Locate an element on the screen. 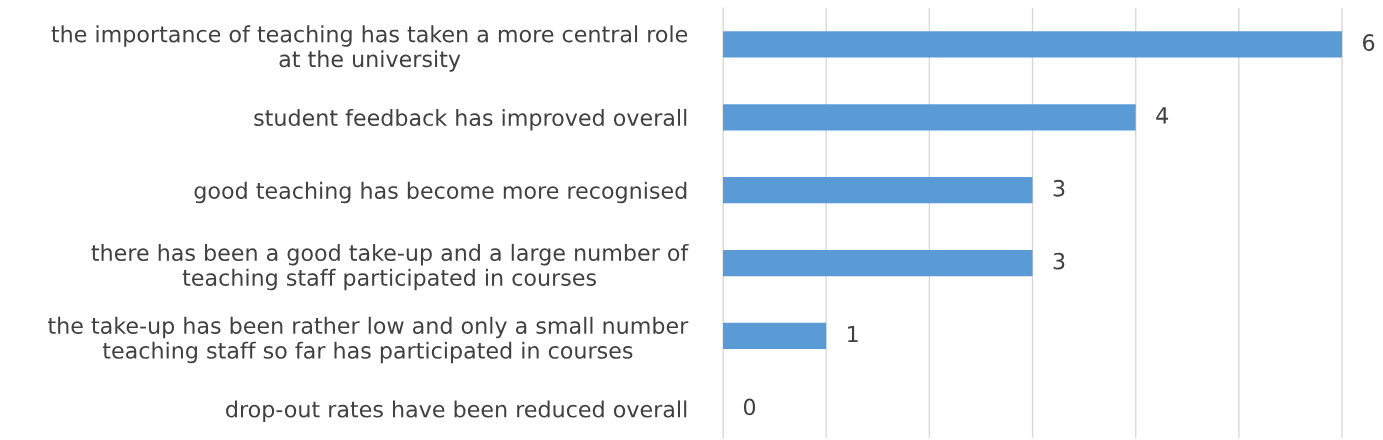 Image resolution: width=1383 pixels, height=440 pixels. y-tick-label: the take-up has been rather low and only a small number teaching staff so far has participated in courses is located at coordinates (368, 340).